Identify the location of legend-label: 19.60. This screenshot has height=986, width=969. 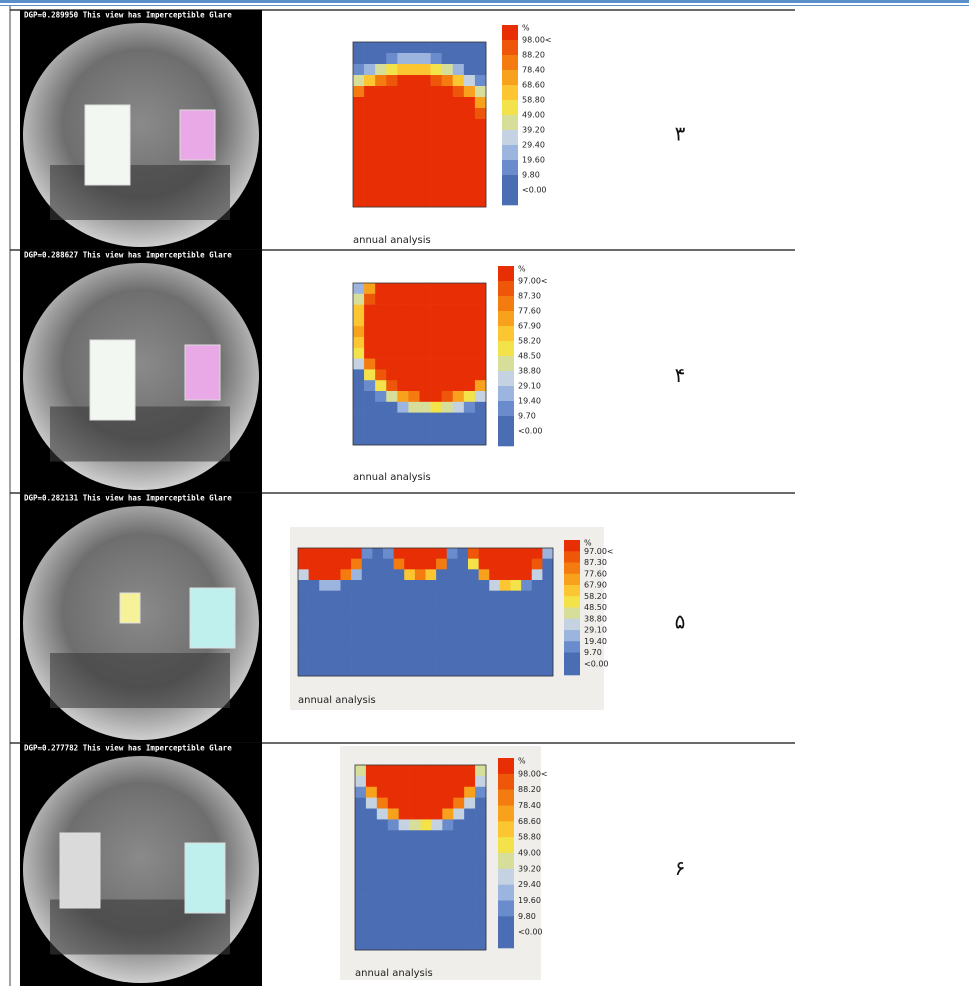
(529, 900).